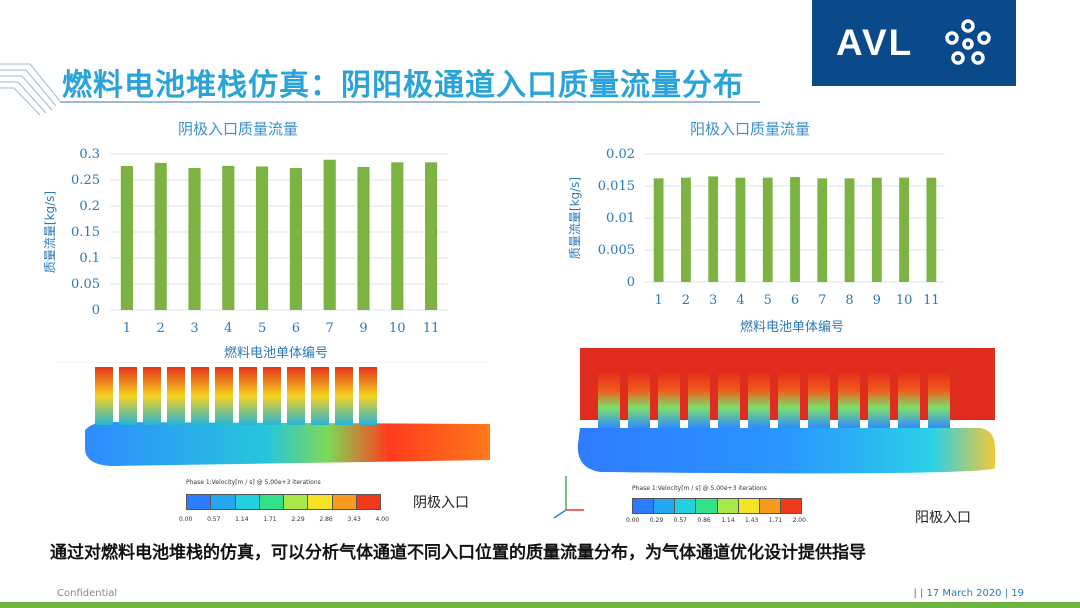 This screenshot has height=608, width=1080. I want to click on title-underline, so click(410, 102).